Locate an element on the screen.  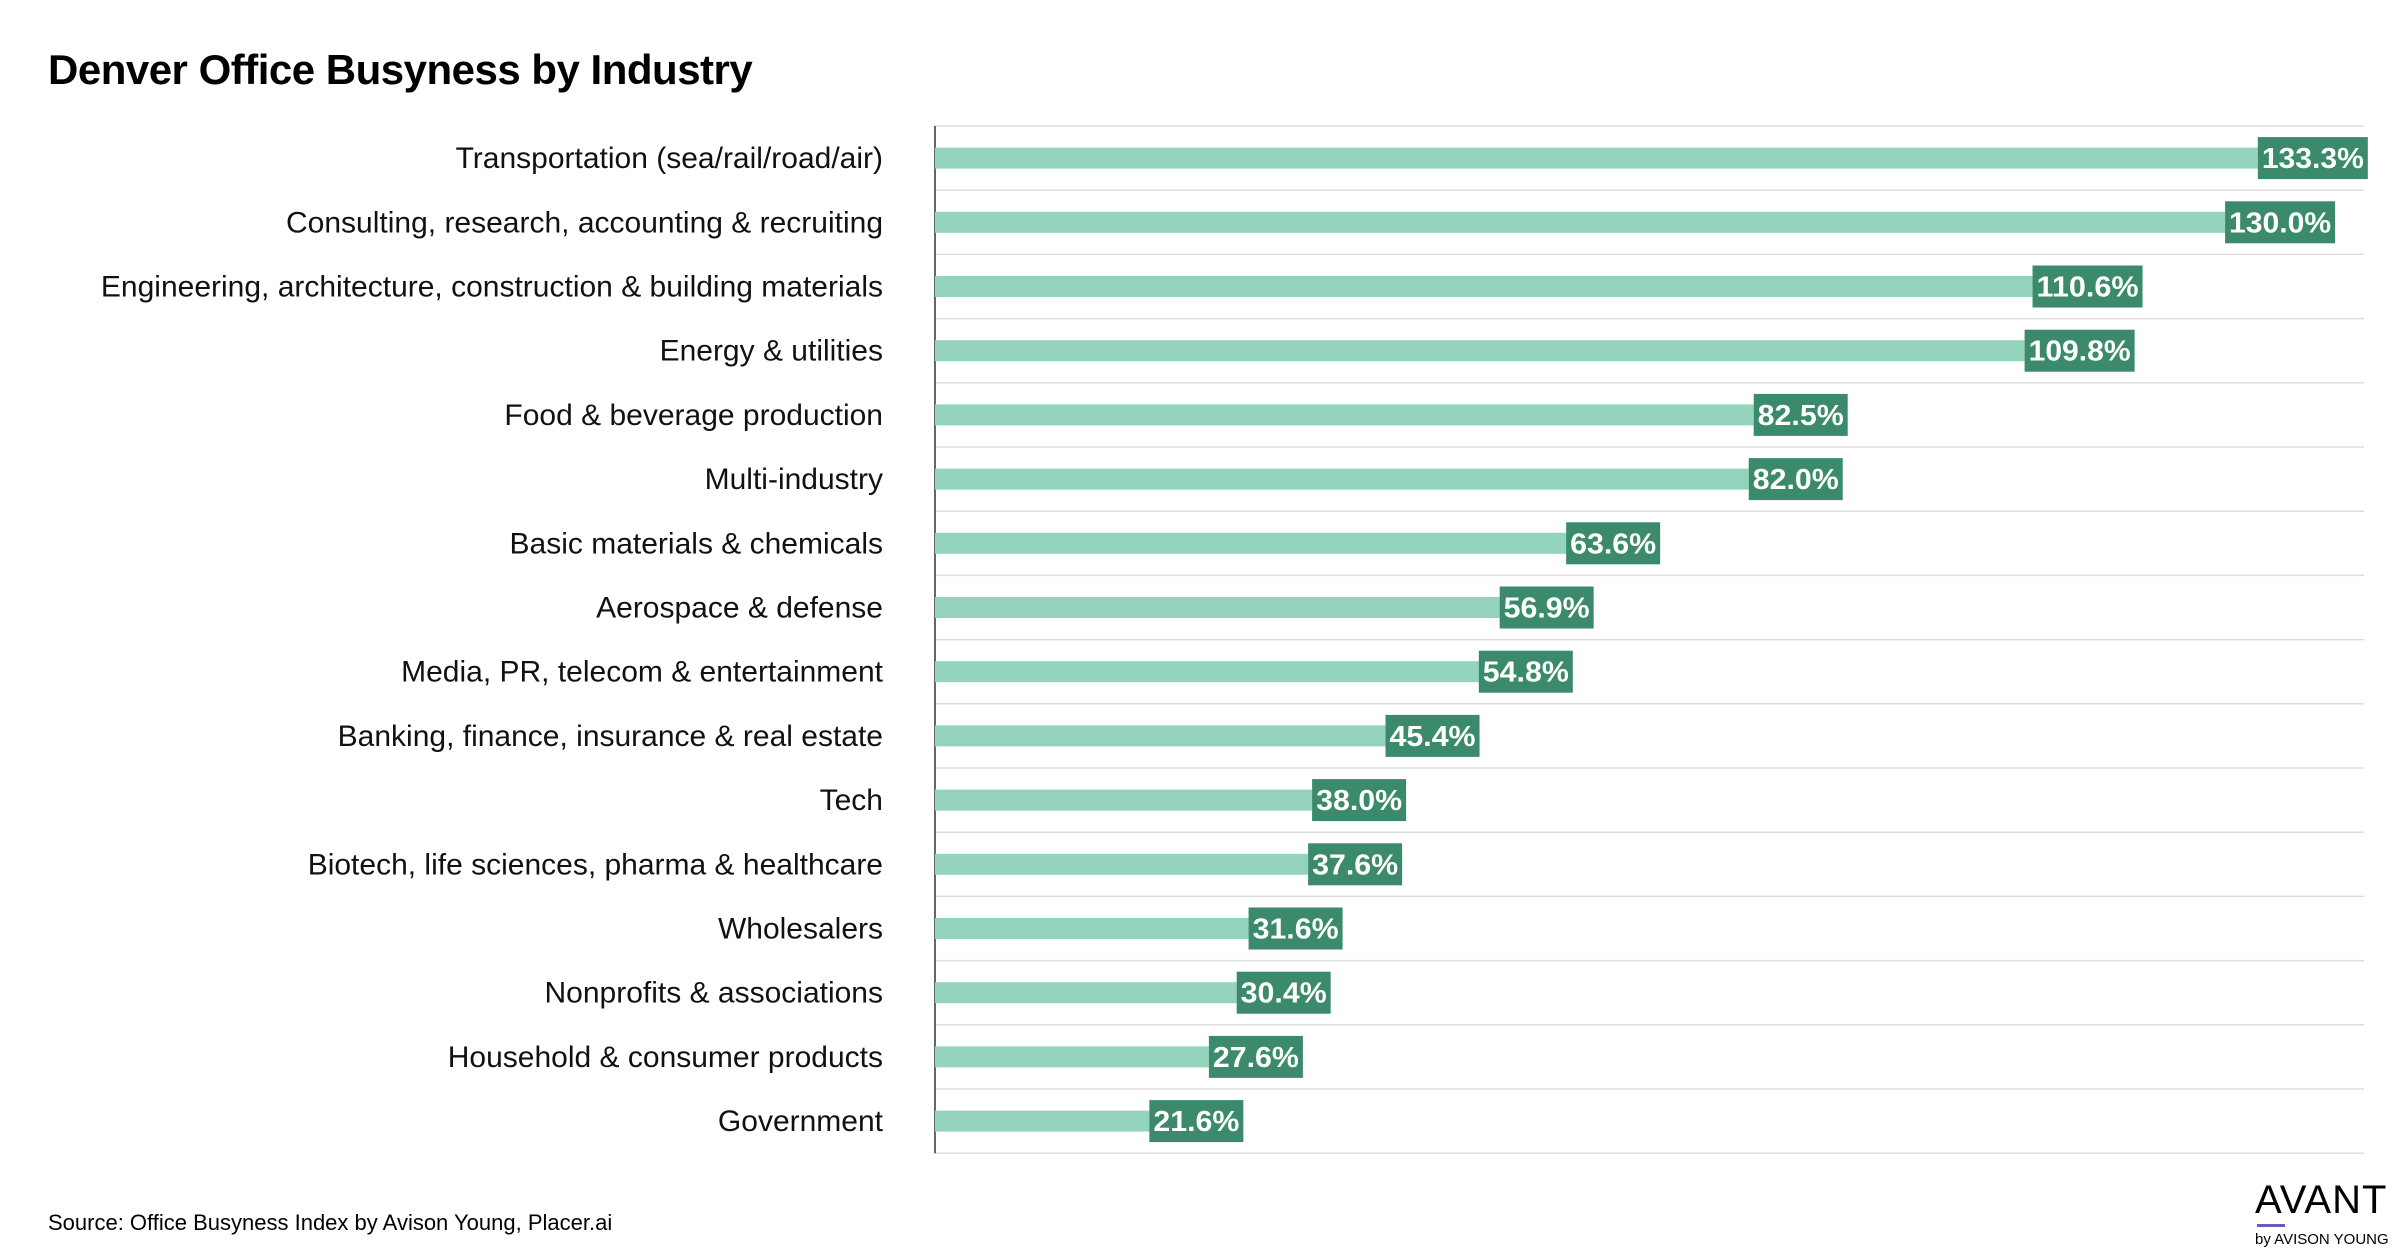
logo-accent-bar is located at coordinates (2271, 1225).